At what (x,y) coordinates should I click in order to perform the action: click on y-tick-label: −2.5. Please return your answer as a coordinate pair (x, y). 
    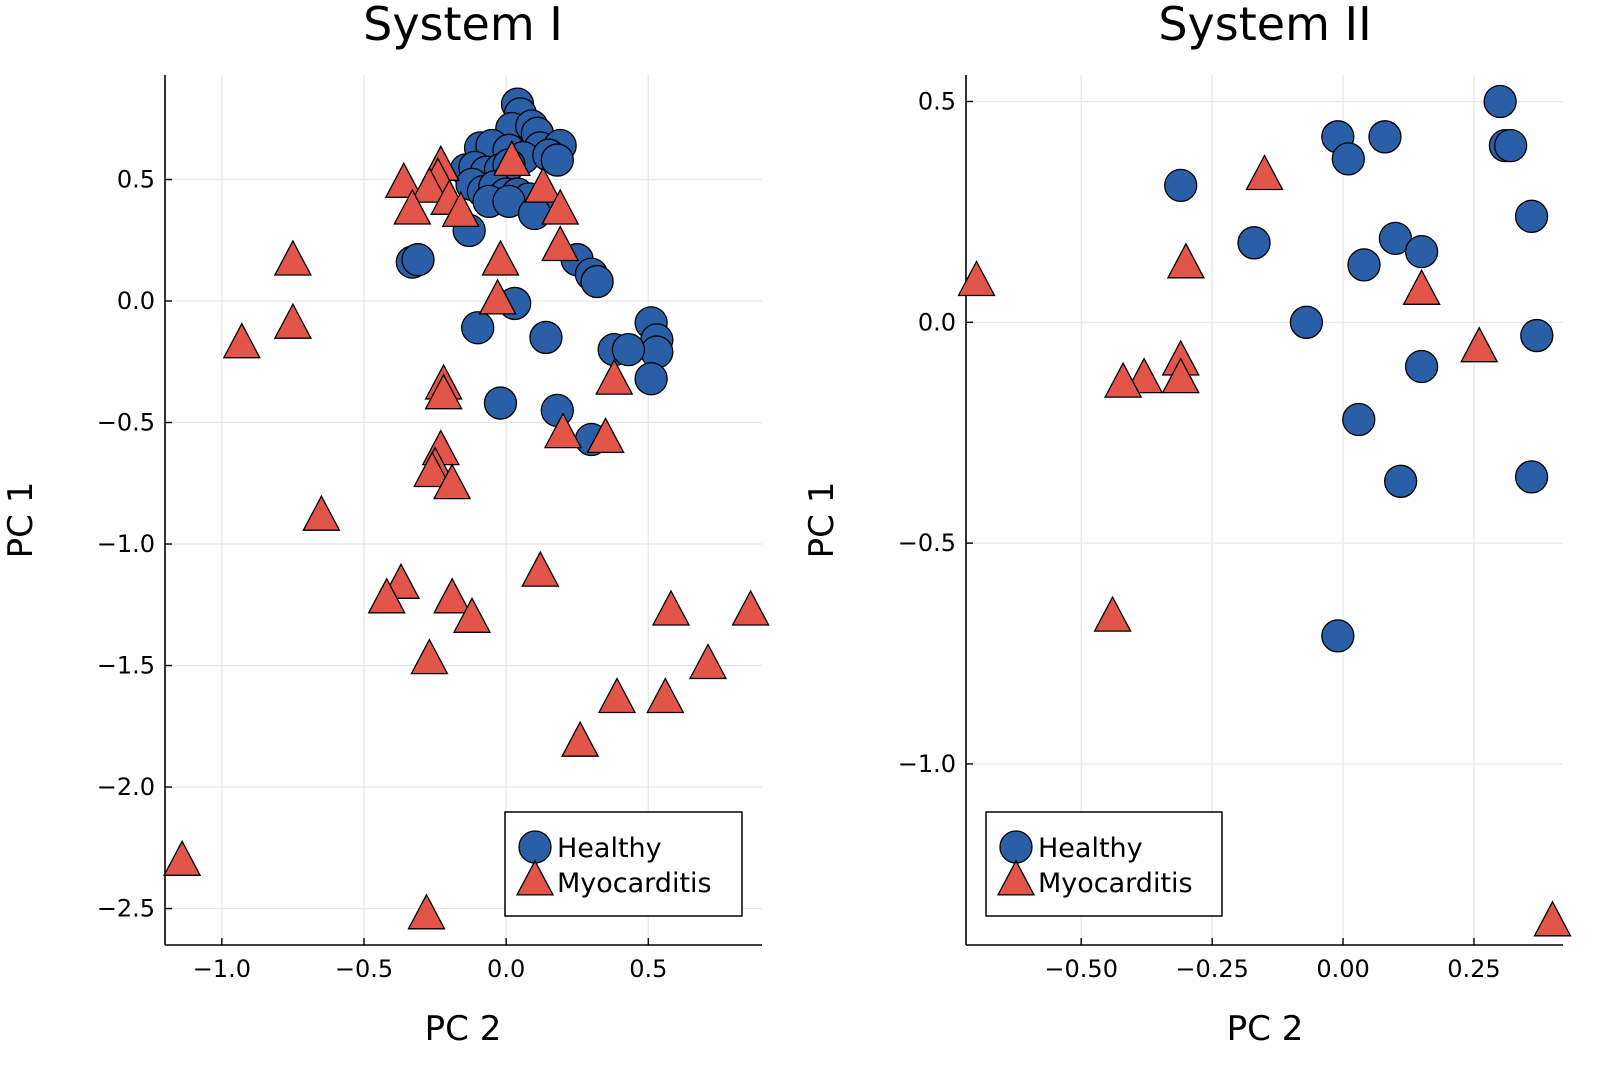
    Looking at the image, I should click on (126, 909).